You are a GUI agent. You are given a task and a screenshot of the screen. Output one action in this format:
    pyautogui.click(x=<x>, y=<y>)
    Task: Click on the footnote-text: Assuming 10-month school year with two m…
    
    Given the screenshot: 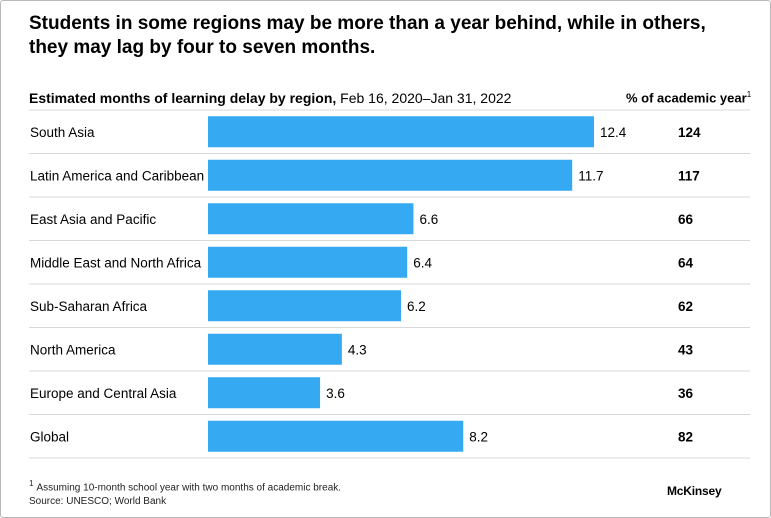 What is the action you would take?
    pyautogui.click(x=189, y=488)
    